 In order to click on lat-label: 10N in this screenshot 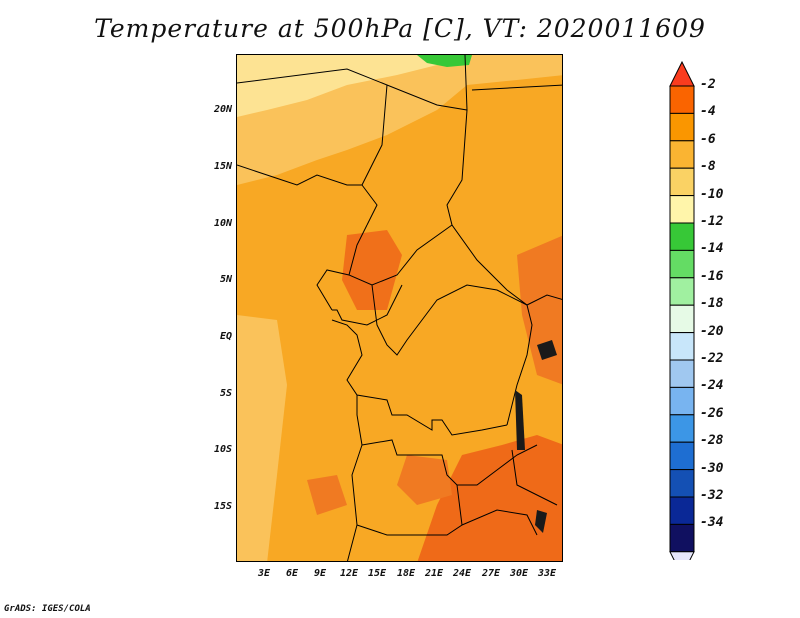, I will do `click(222, 223)`.